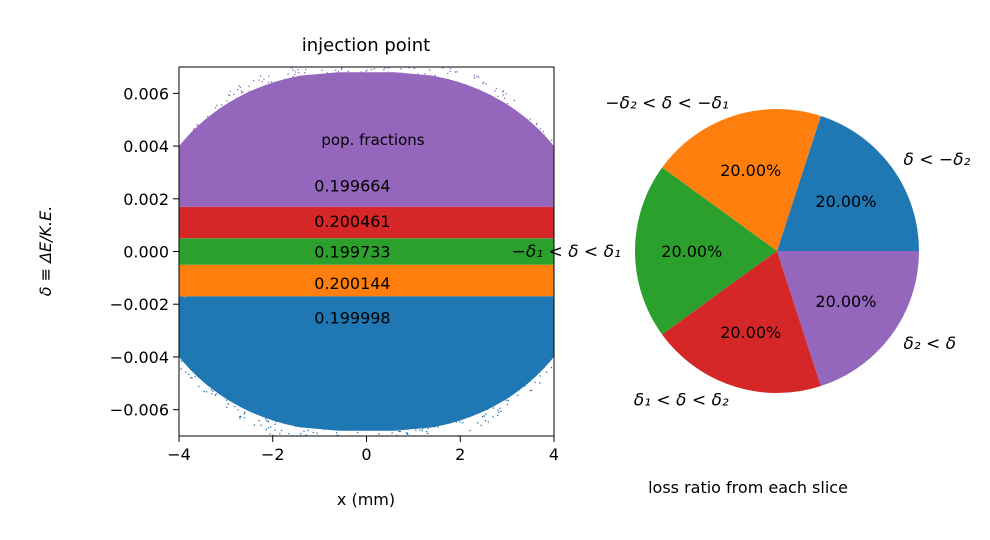 Image resolution: width=990 pixels, height=540 pixels. Describe the element at coordinates (681, 401) in the screenshot. I see `pie-slice-label-3: δ₁ < δ < δ₂` at that location.